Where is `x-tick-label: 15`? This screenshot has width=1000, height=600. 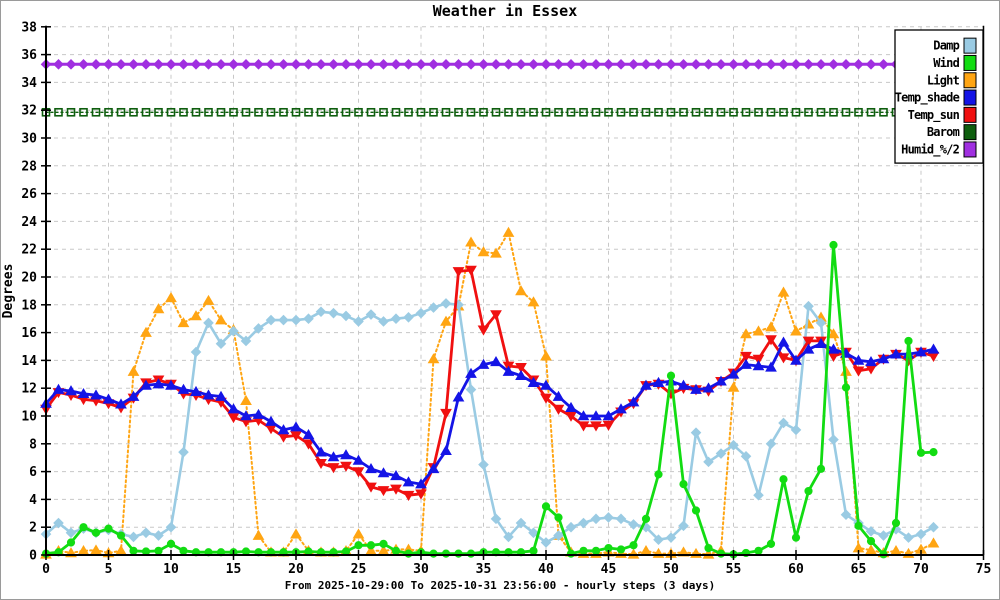 x-tick-label: 15 is located at coordinates (234, 569).